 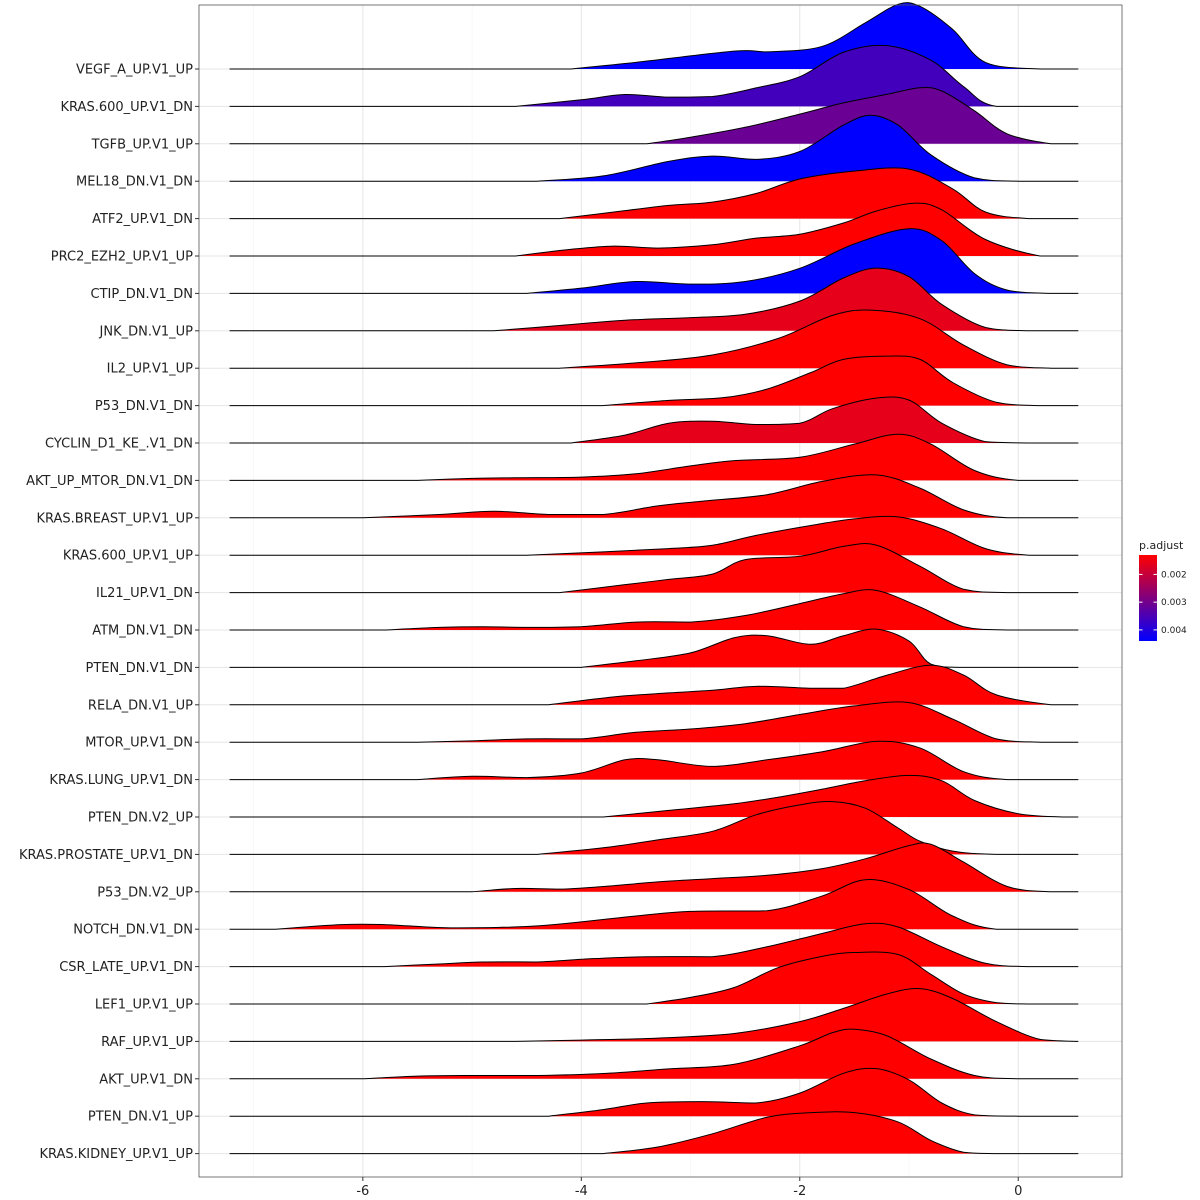 What do you see at coordinates (146, 331) in the screenshot?
I see `y-tick-label: JNK_DN.V1_UP` at bounding box center [146, 331].